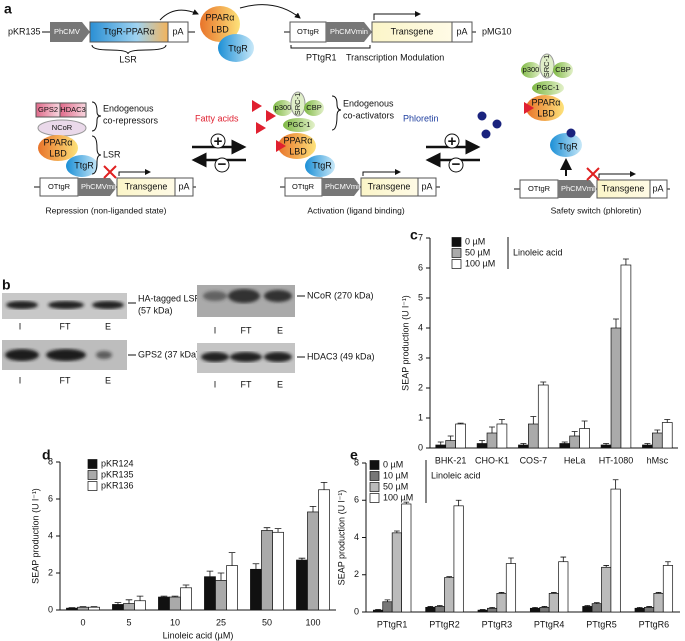  What do you see at coordinates (72, 109) in the screenshot?
I see `label: HDAC3` at bounding box center [72, 109].